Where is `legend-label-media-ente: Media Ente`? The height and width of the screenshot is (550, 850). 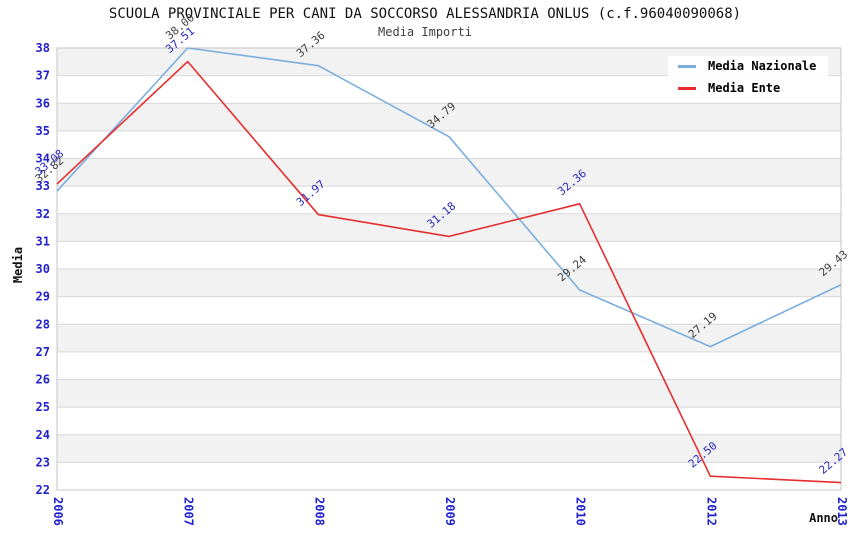
legend-label-media-ente: Media Ente is located at coordinates (744, 88).